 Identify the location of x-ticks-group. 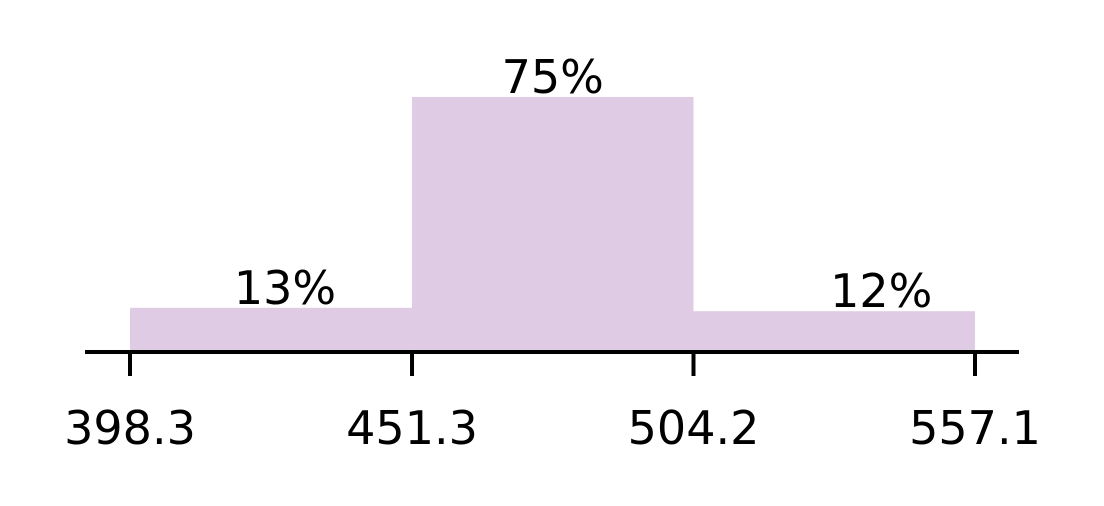
(552, 364).